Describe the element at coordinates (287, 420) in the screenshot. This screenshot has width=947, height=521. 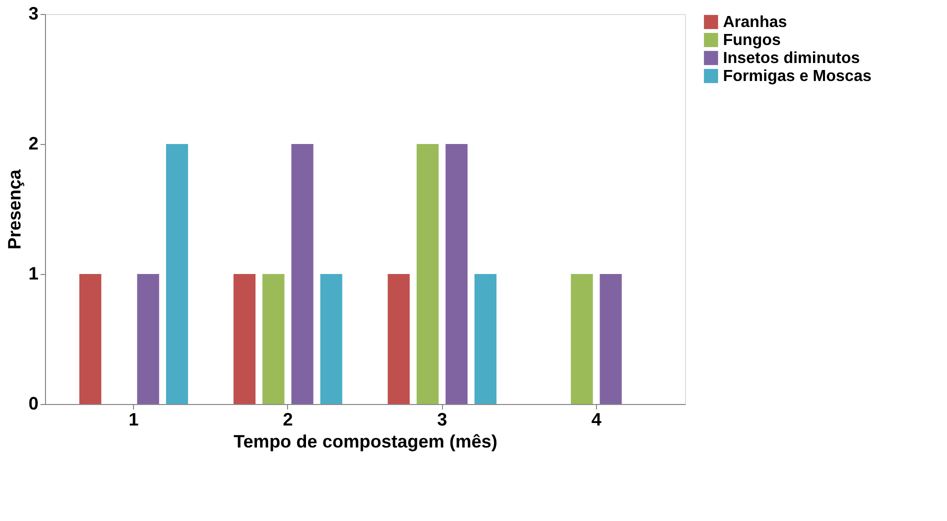
I see `x-tick-label: 2` at that location.